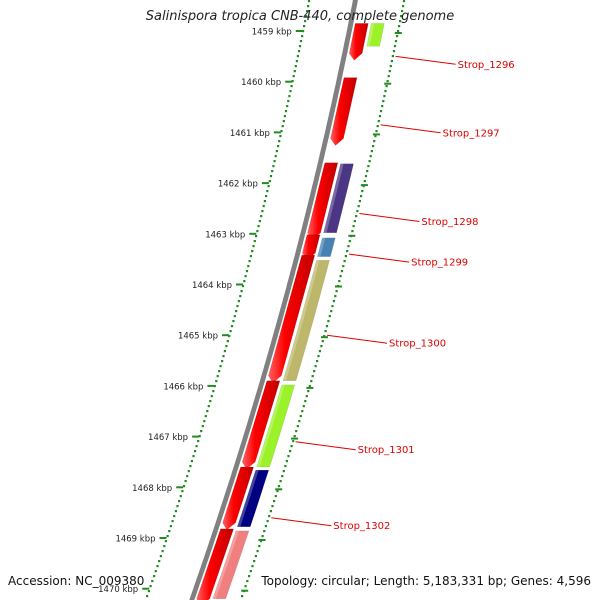 The width and height of the screenshot is (600, 600). I want to click on gene-label: Strop_1302, so click(361, 526).